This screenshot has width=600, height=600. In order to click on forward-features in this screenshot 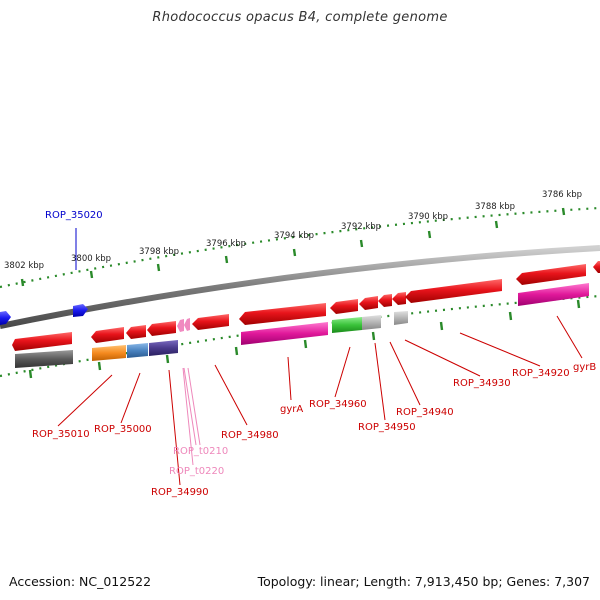, I will do `click(44, 314)`.